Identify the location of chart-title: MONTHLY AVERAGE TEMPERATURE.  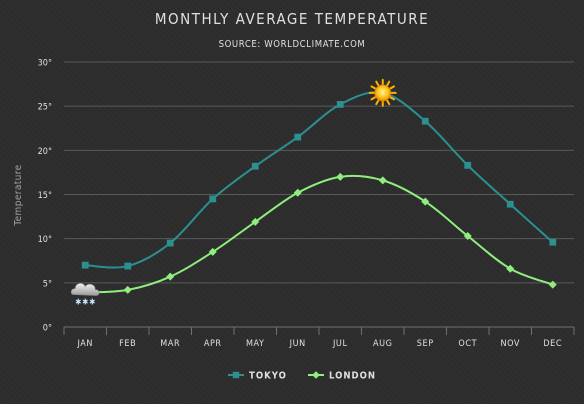
(292, 19).